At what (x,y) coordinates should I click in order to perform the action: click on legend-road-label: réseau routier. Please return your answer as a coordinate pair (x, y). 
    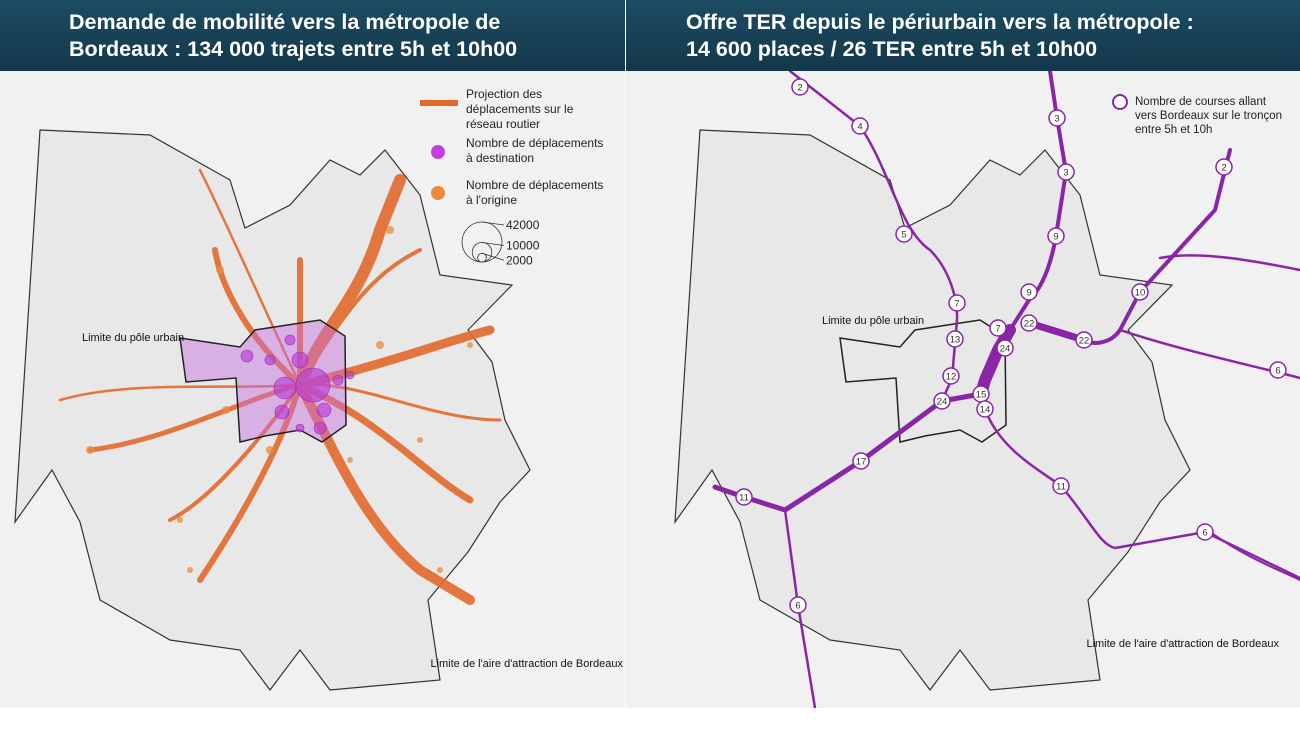
    Looking at the image, I should click on (503, 124).